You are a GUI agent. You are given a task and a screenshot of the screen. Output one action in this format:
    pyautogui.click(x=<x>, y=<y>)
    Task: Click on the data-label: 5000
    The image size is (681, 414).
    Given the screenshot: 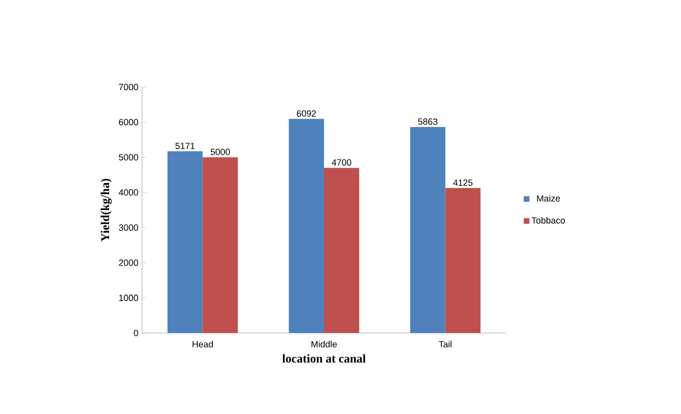 What is the action you would take?
    pyautogui.click(x=220, y=152)
    